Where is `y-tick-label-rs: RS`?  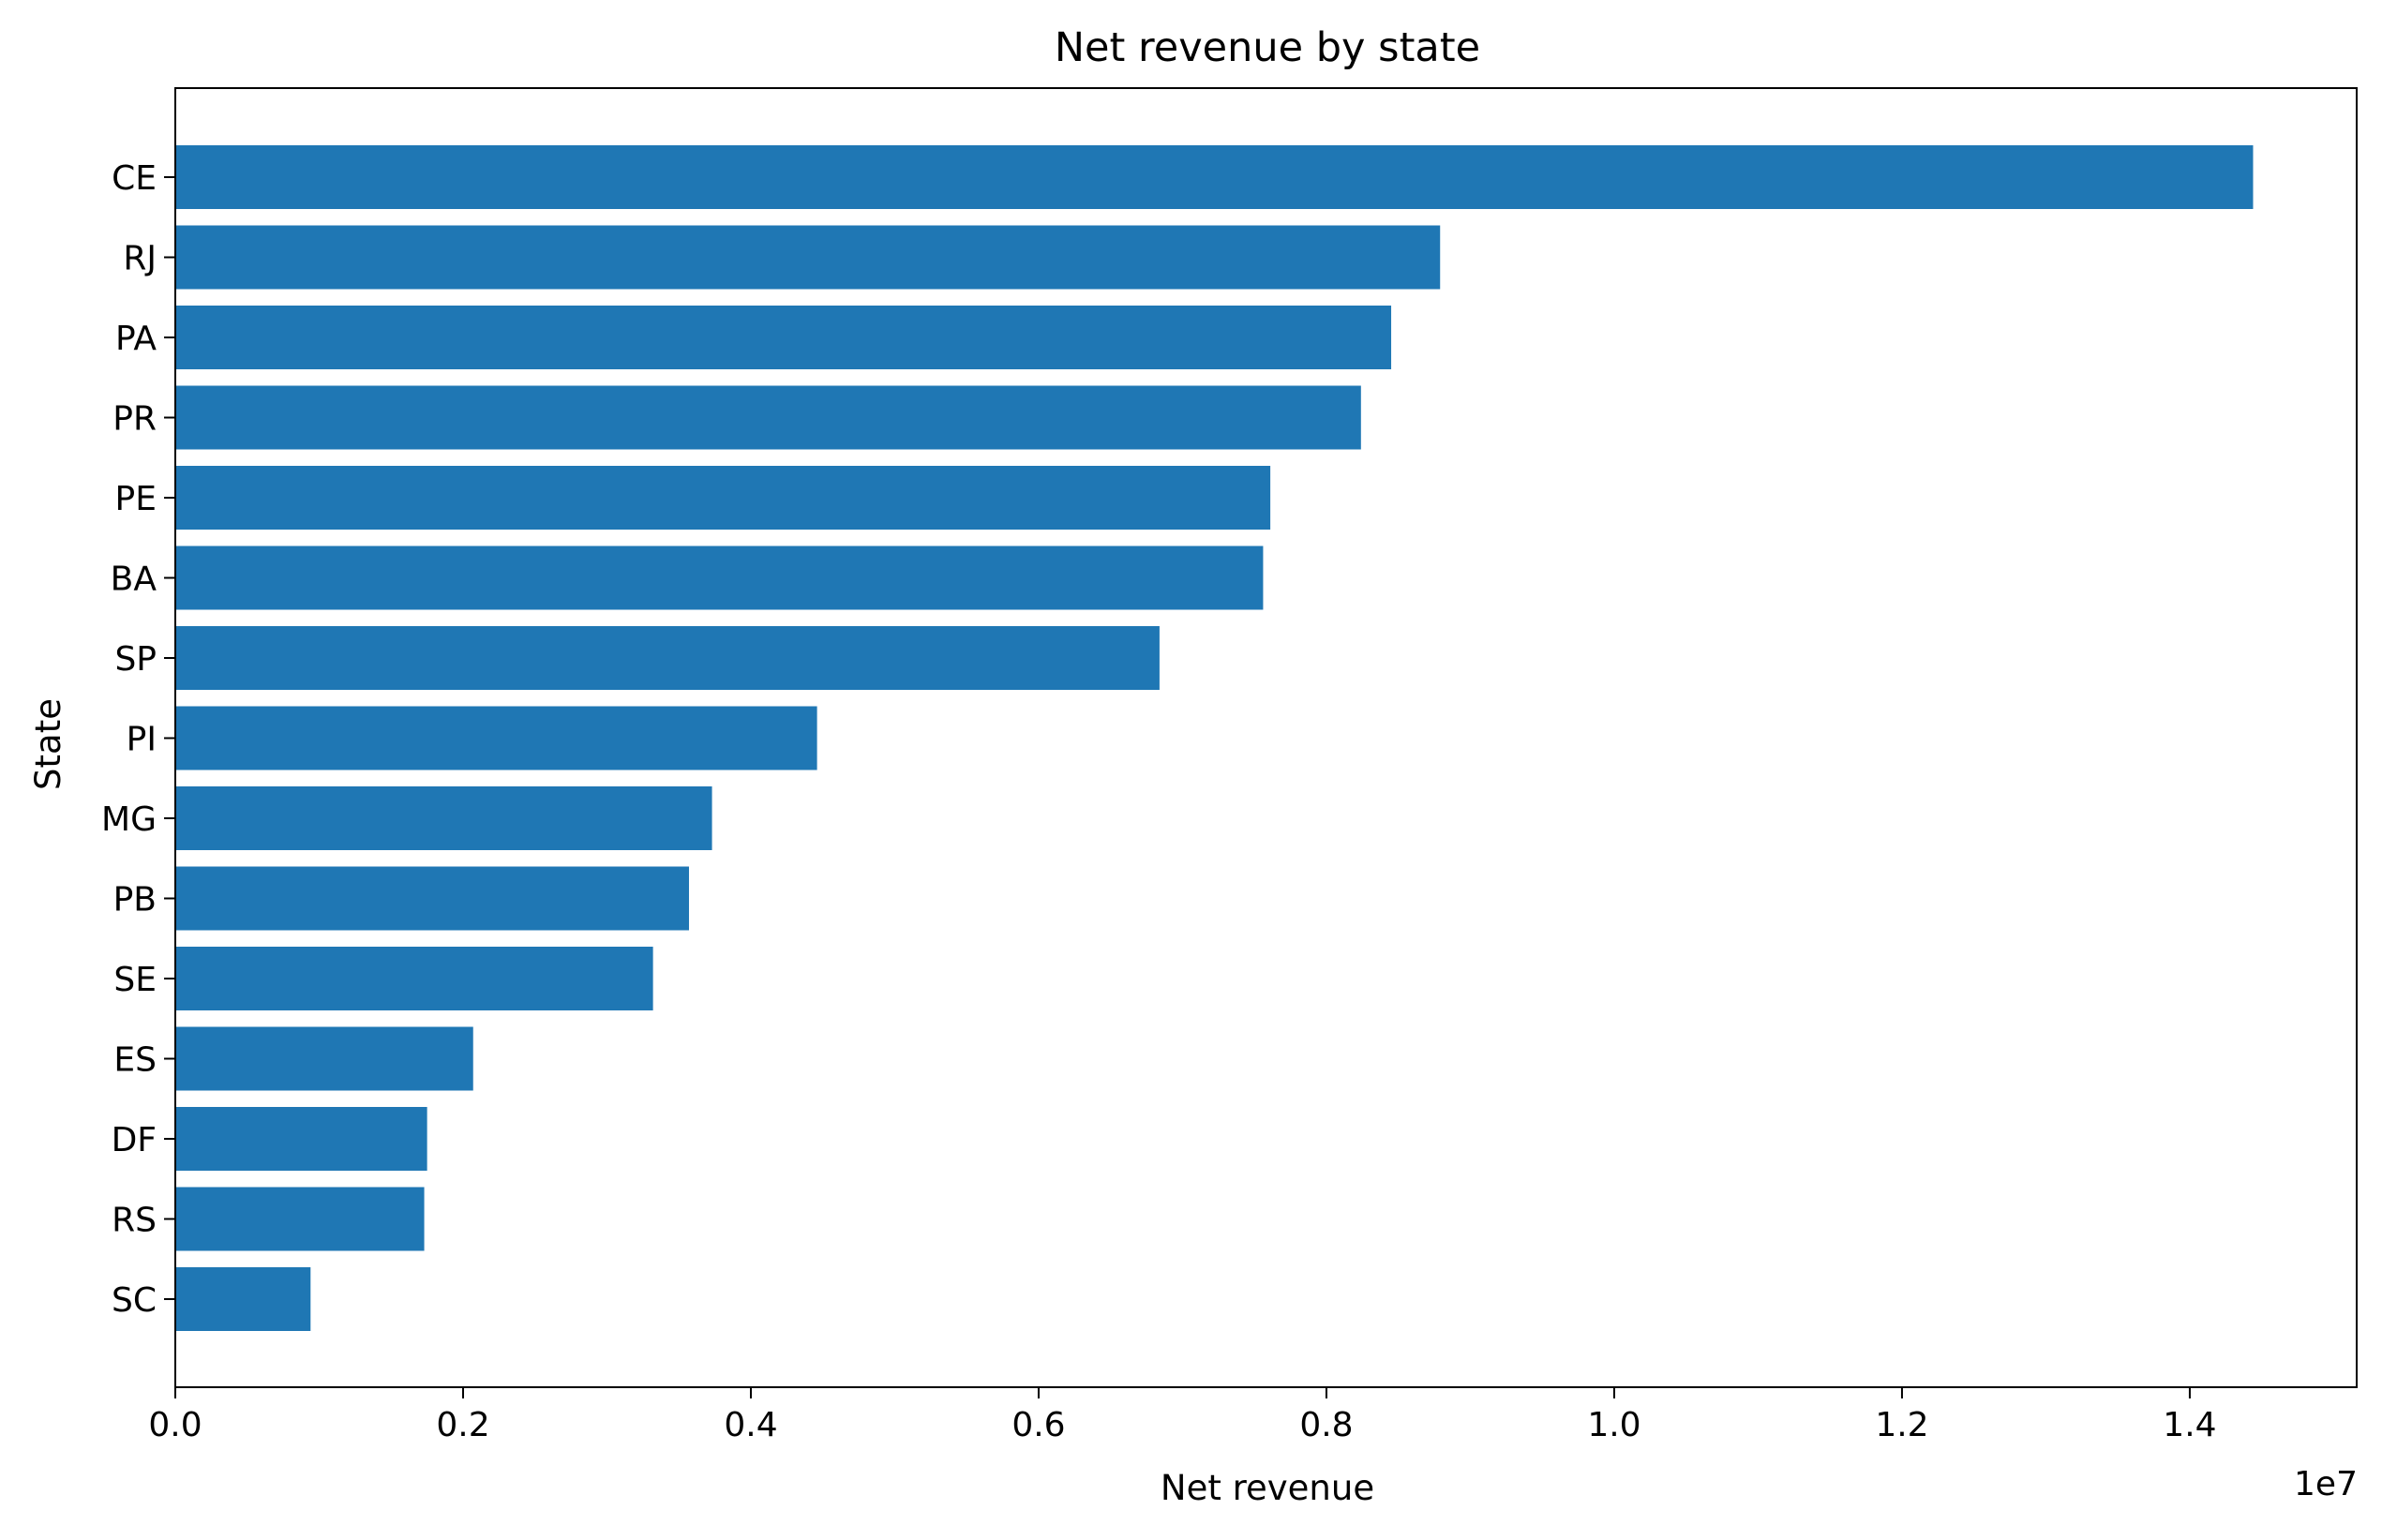 y-tick-label-rs: RS is located at coordinates (134, 1221).